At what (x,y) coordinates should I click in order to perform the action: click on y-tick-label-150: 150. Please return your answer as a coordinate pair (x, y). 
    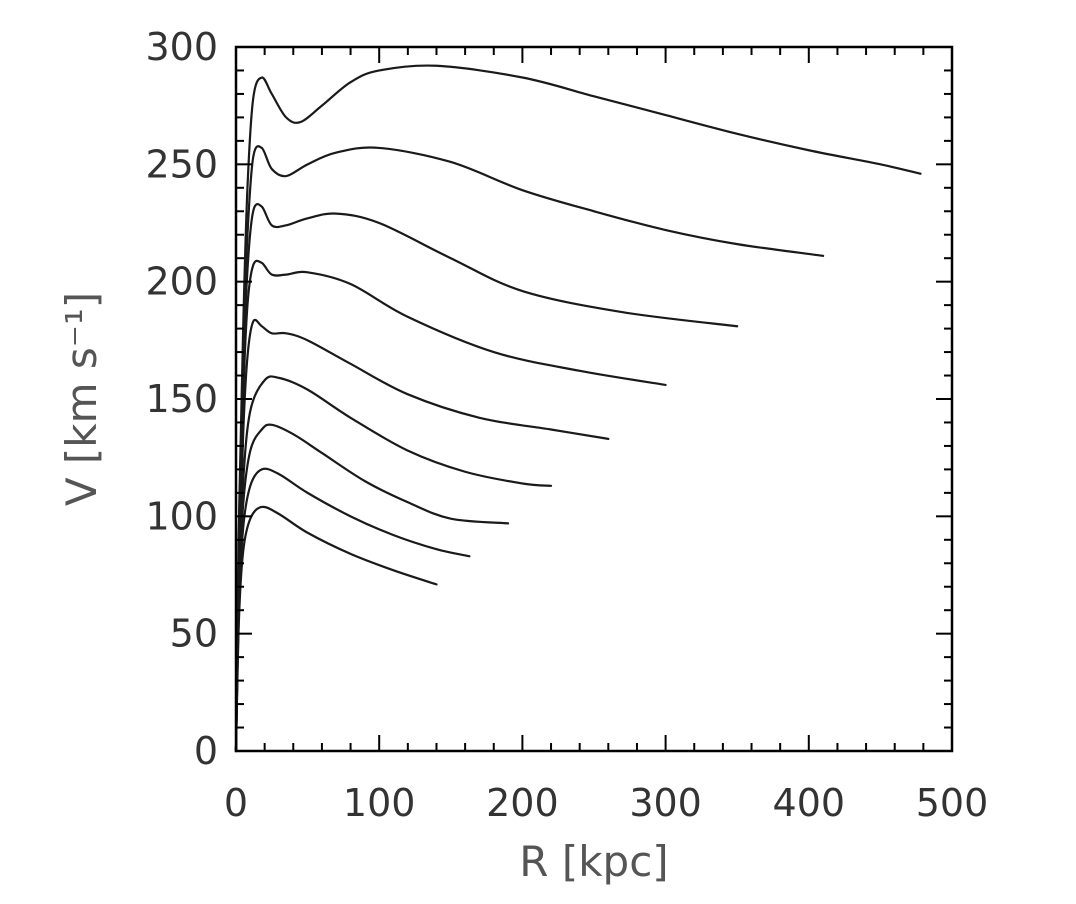
    Looking at the image, I should click on (181, 399).